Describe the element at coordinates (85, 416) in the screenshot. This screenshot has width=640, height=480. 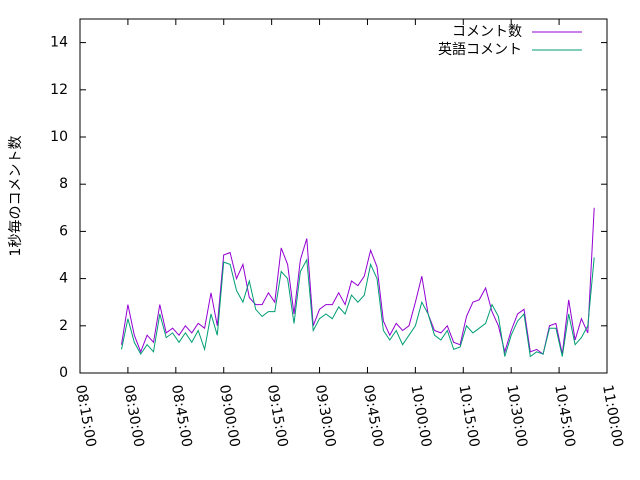
I see `x-tick-label: 08:15:00` at that location.